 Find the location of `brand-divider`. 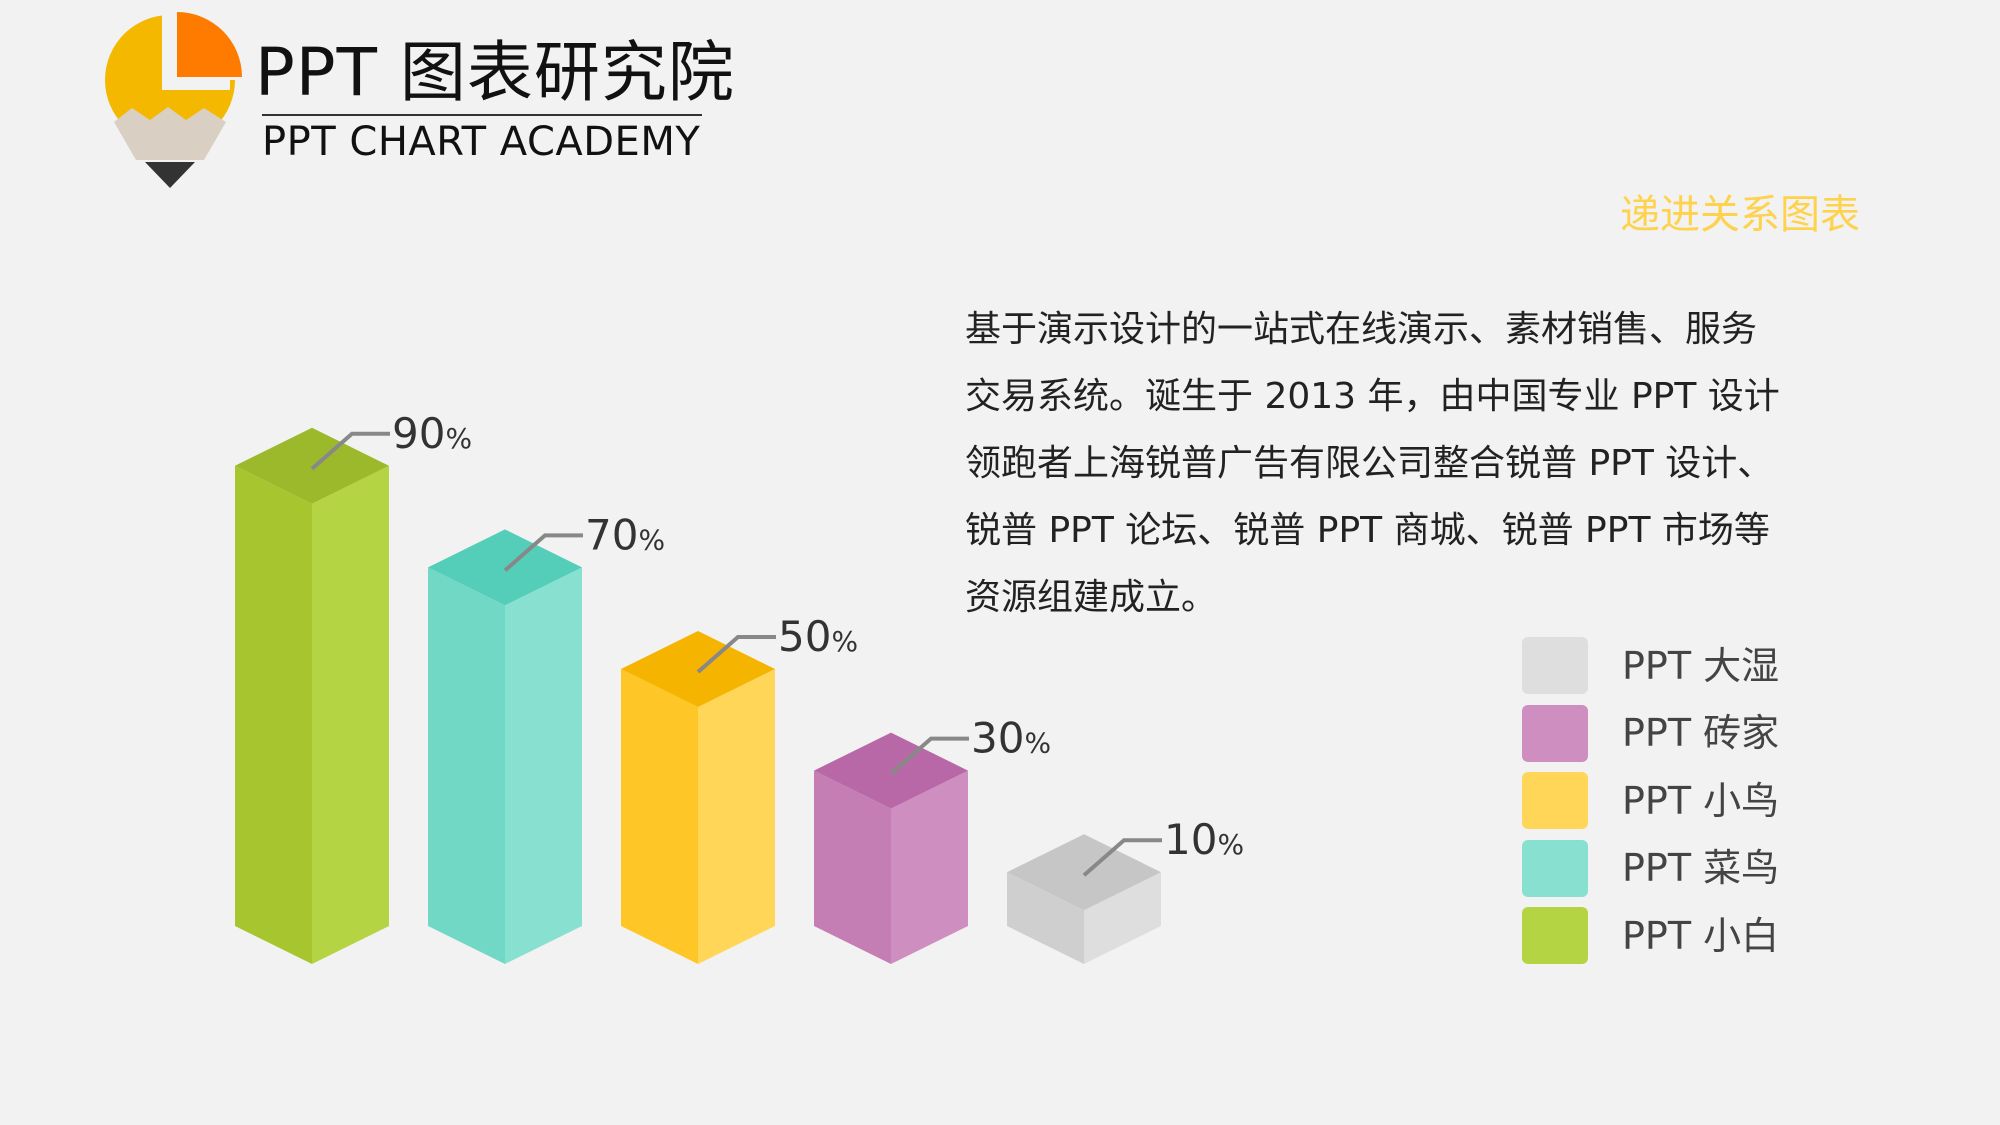

brand-divider is located at coordinates (482, 115).